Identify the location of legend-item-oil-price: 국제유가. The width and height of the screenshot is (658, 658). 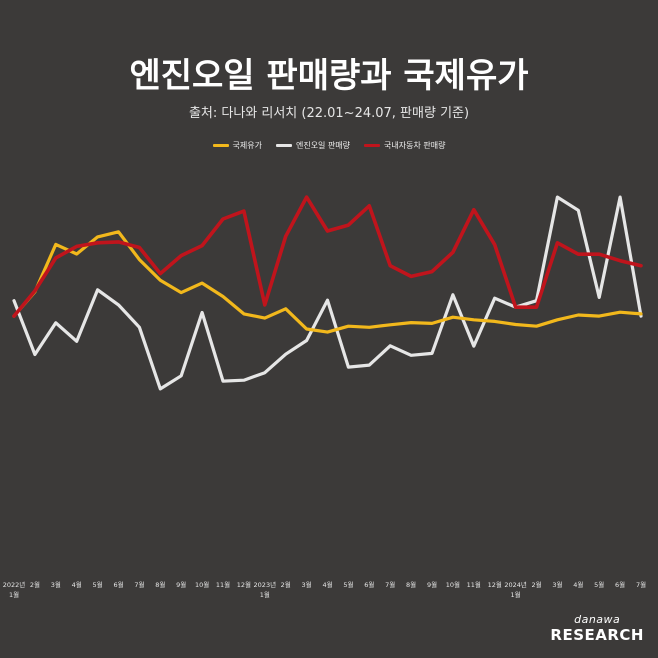
(237, 145).